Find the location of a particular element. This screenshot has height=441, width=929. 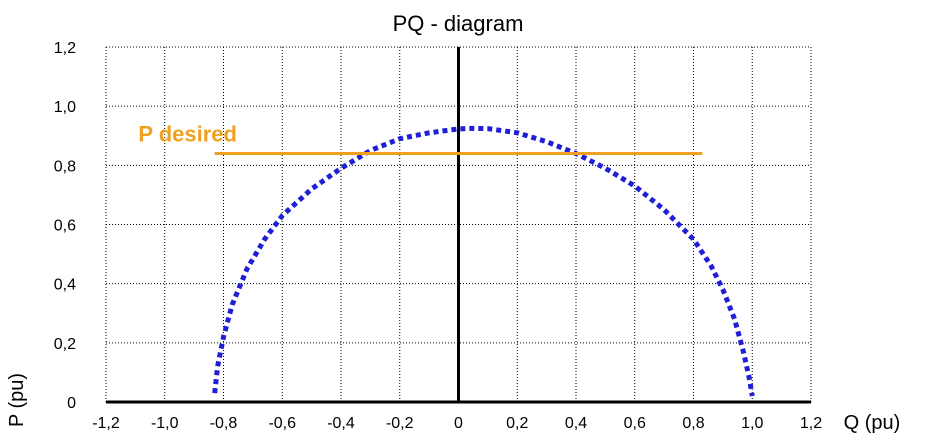

p-desired-label: P desired is located at coordinates (187, 134).